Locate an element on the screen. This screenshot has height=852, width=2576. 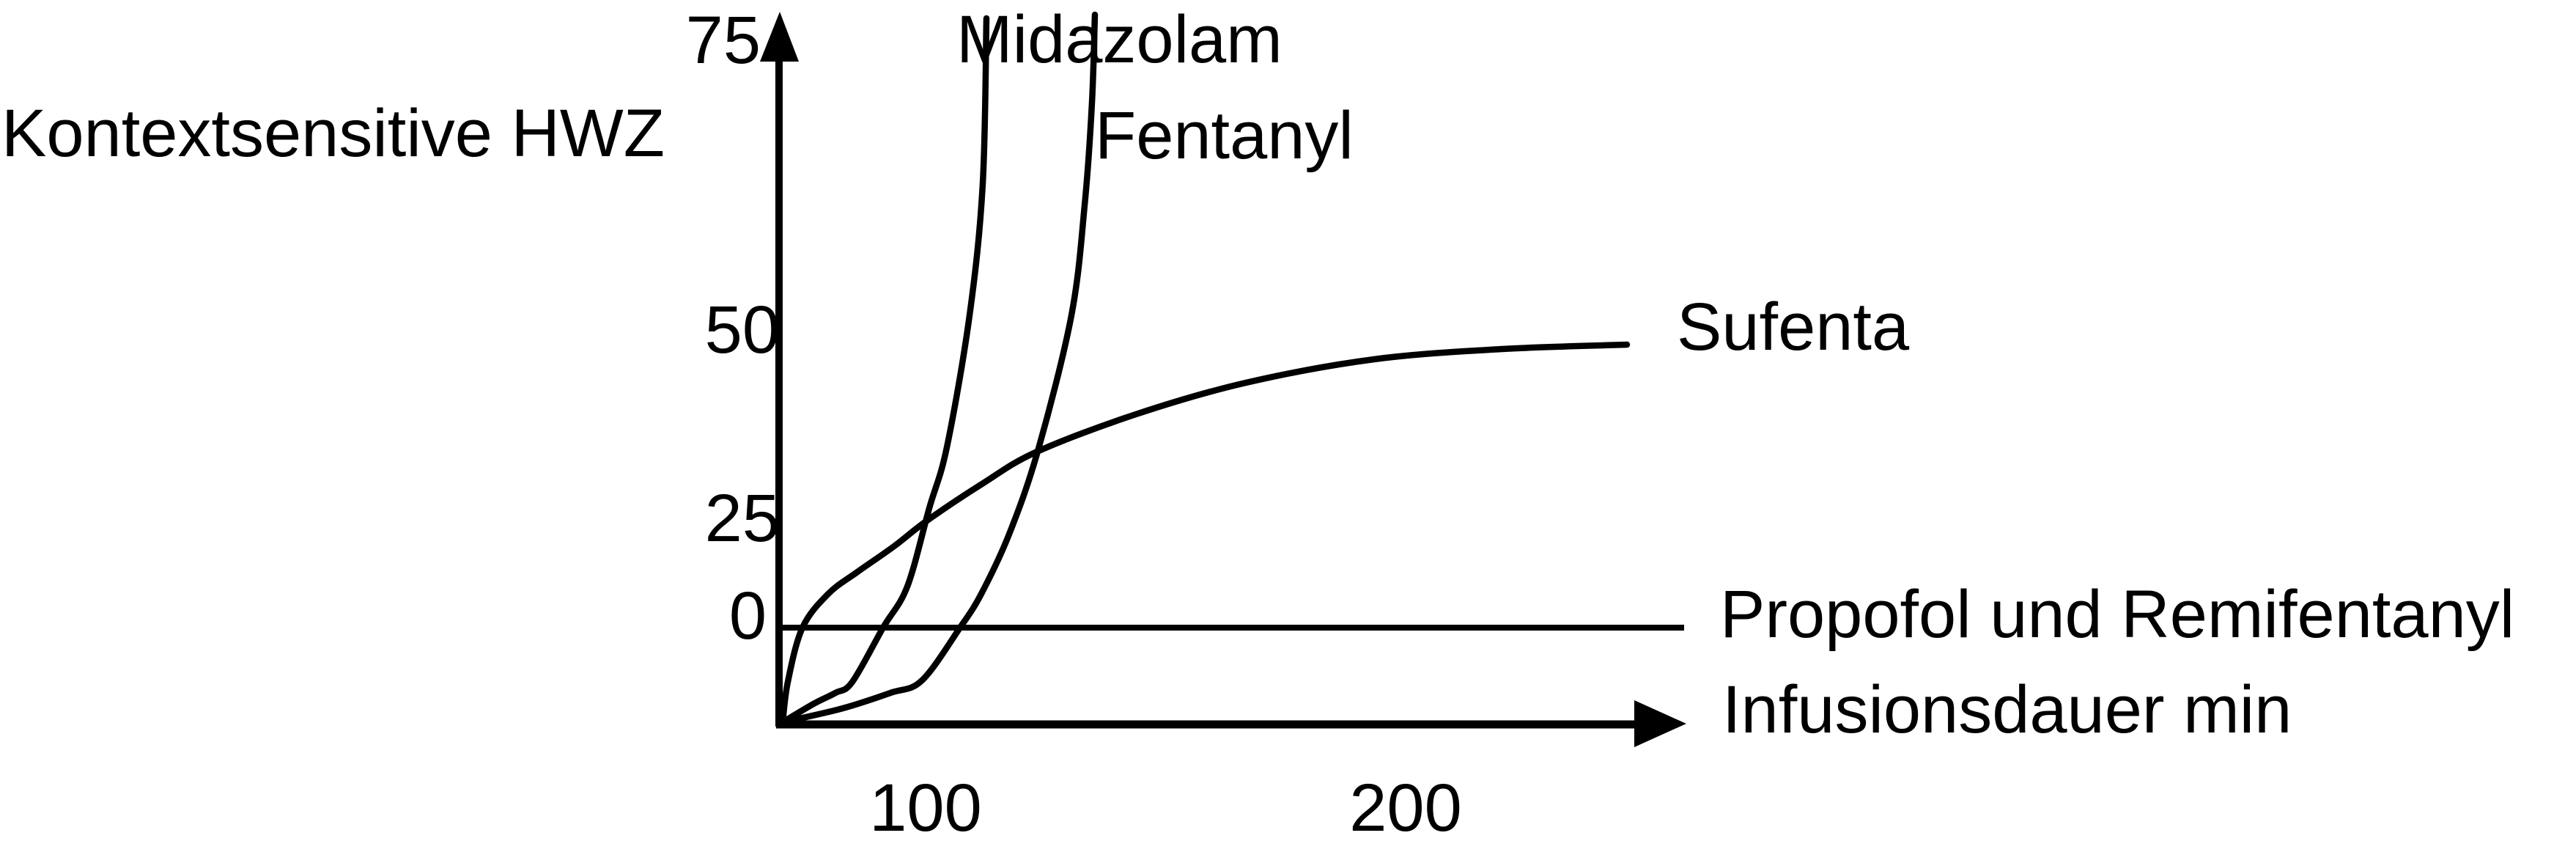
y-axis-title: Kontextsensitive HWZ is located at coordinates (333, 133).